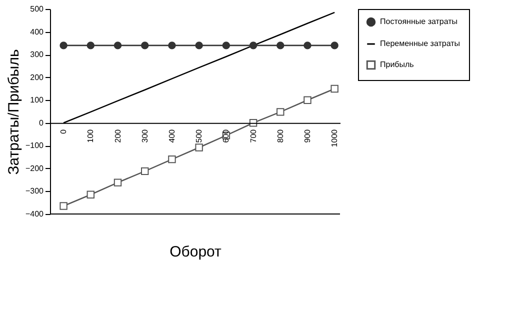 The height and width of the screenshot is (309, 506). Describe the element at coordinates (13, 112) in the screenshot. I see `y-axis-title: Затраты/Прибыль` at that location.